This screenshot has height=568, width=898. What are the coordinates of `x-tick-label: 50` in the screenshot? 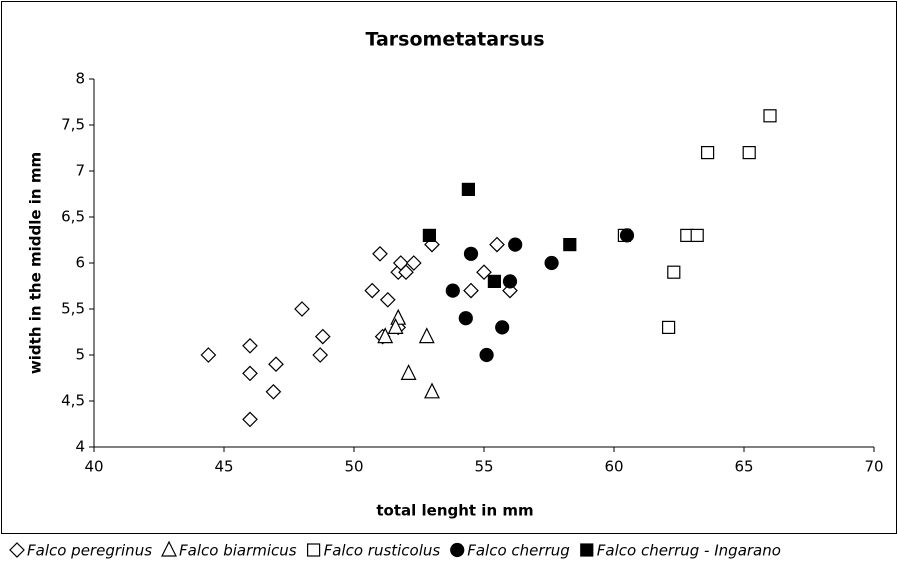 It's located at (353, 467).